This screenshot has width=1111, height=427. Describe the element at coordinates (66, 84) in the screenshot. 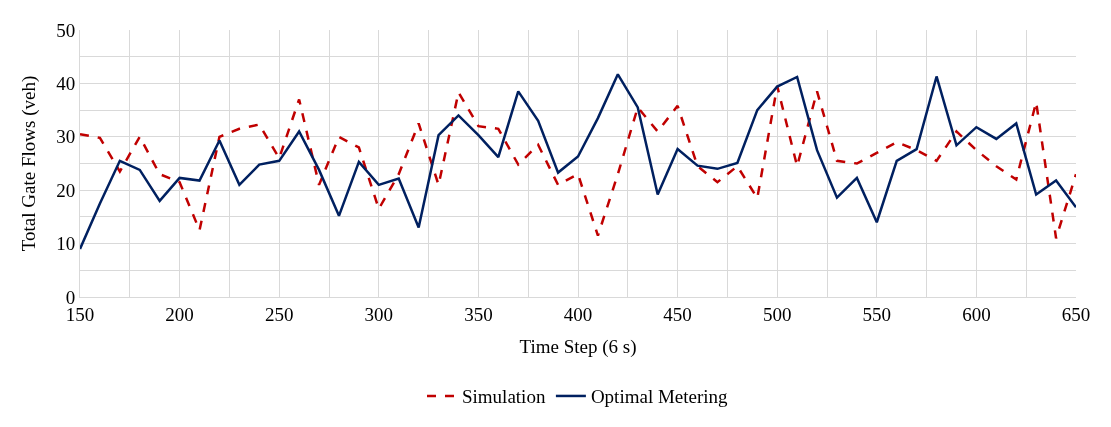

I see `y-tick-label: 40` at that location.